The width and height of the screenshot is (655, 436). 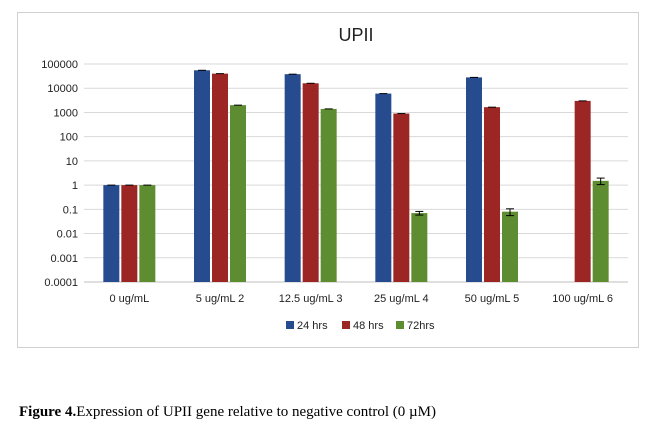 What do you see at coordinates (355, 35) in the screenshot?
I see `chart-title: UPII` at bounding box center [355, 35].